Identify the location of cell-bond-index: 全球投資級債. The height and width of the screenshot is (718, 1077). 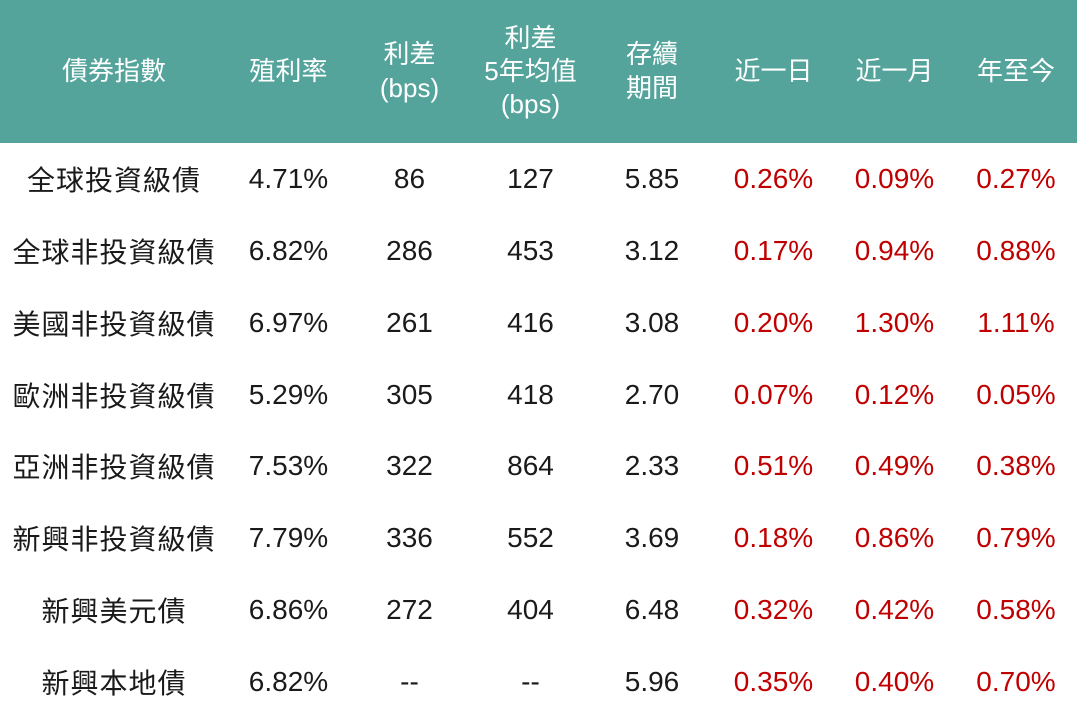
(114, 179).